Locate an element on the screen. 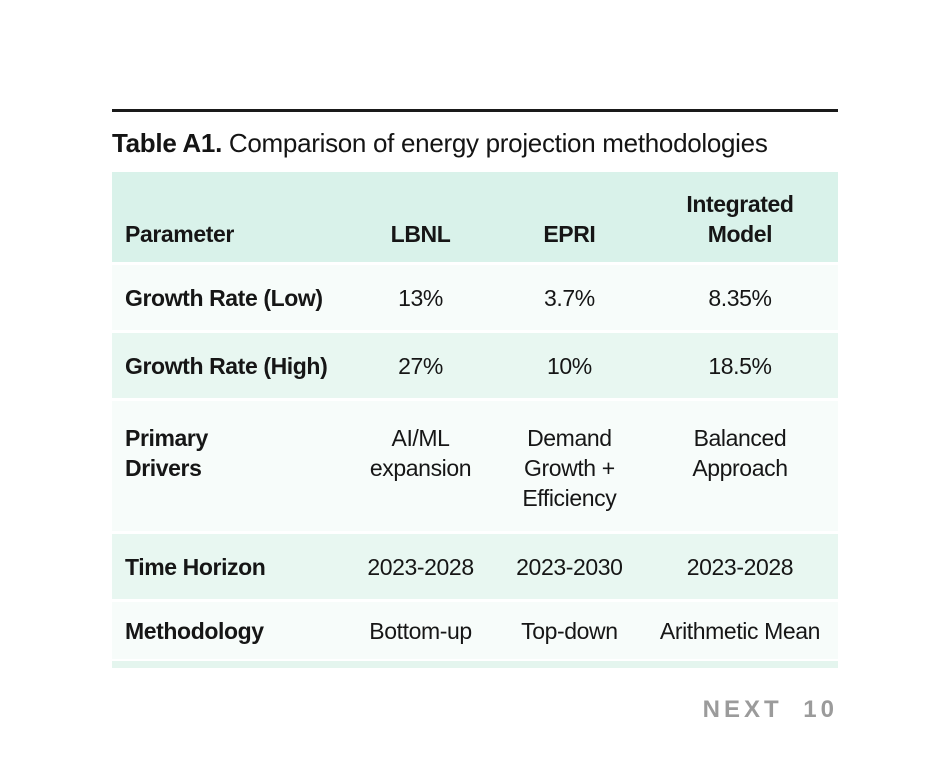  table-row-growth-rate-high: Growth Rate (High) 27% 10% 18.5% is located at coordinates (475, 365).